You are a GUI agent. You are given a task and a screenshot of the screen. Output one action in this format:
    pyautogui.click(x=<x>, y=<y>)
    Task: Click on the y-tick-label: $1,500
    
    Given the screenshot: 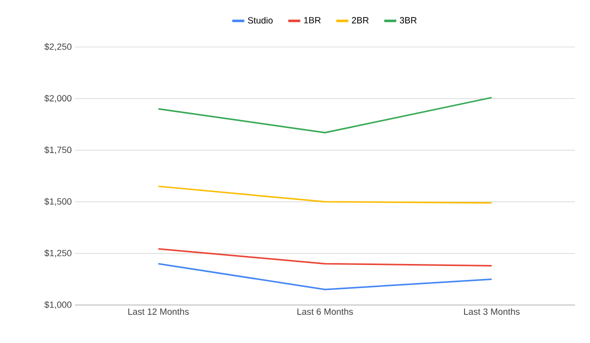 What is the action you would take?
    pyautogui.click(x=58, y=202)
    